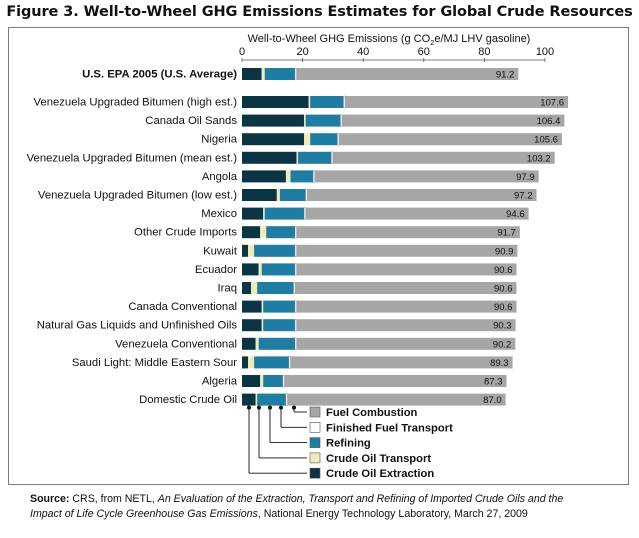 The height and width of the screenshot is (538, 639). Describe the element at coordinates (50, 499) in the screenshot. I see `source-label: Source:` at that location.